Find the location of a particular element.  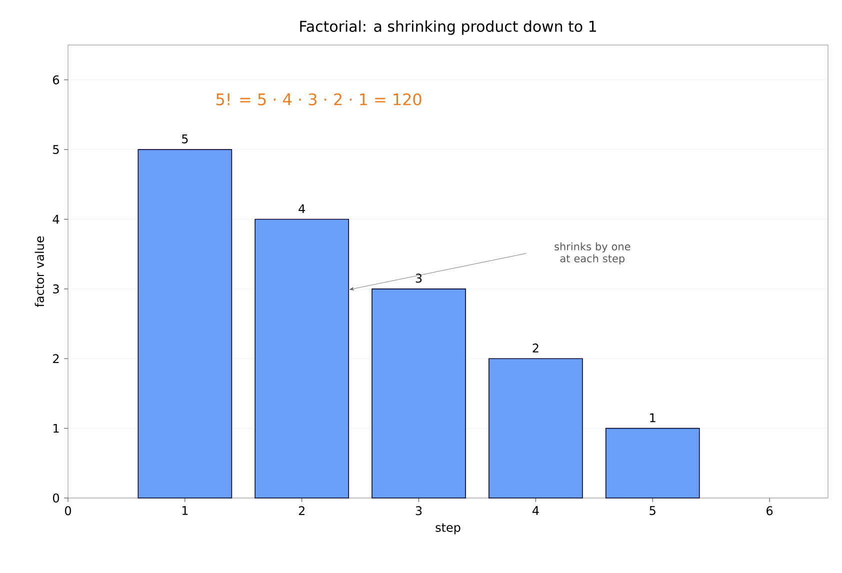

x-tick-label: 6 is located at coordinates (769, 511).